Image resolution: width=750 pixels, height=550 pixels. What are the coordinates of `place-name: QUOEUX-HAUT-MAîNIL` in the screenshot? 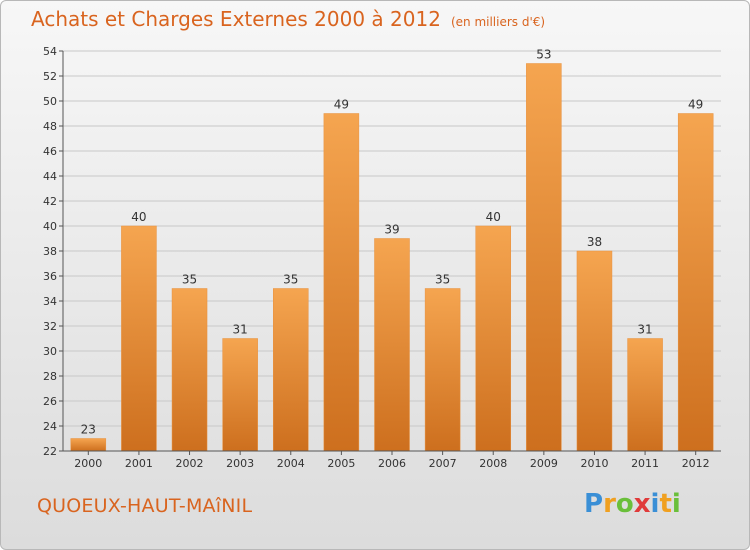 It's located at (145, 506).